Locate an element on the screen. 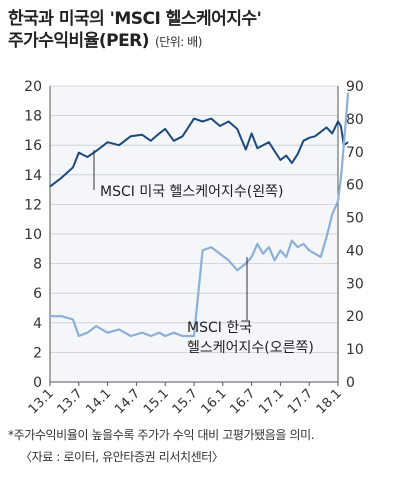  unit-label: (단위: 배) is located at coordinates (178, 42).